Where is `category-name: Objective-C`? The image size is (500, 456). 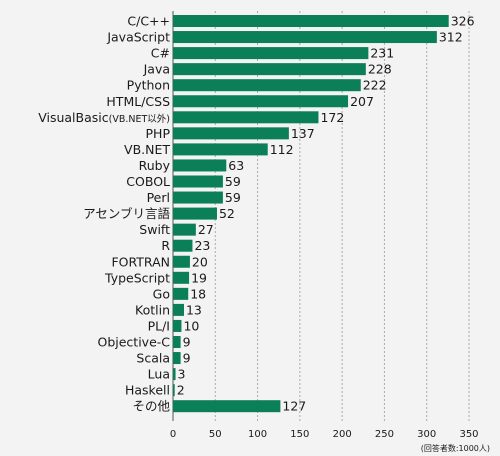 category-name: Objective-C is located at coordinates (133, 342).